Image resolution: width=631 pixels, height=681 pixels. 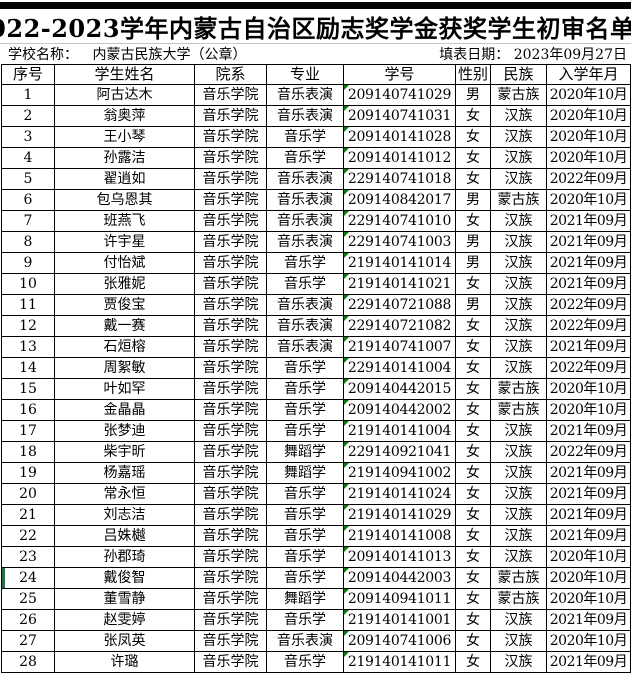 I want to click on cell-index: 25, so click(x=28, y=599).